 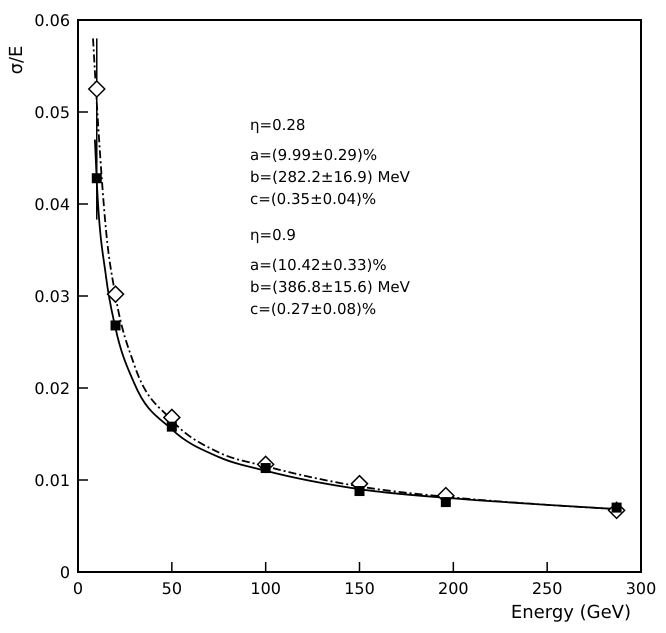 I want to click on x-tick-label: 50, so click(x=172, y=588).